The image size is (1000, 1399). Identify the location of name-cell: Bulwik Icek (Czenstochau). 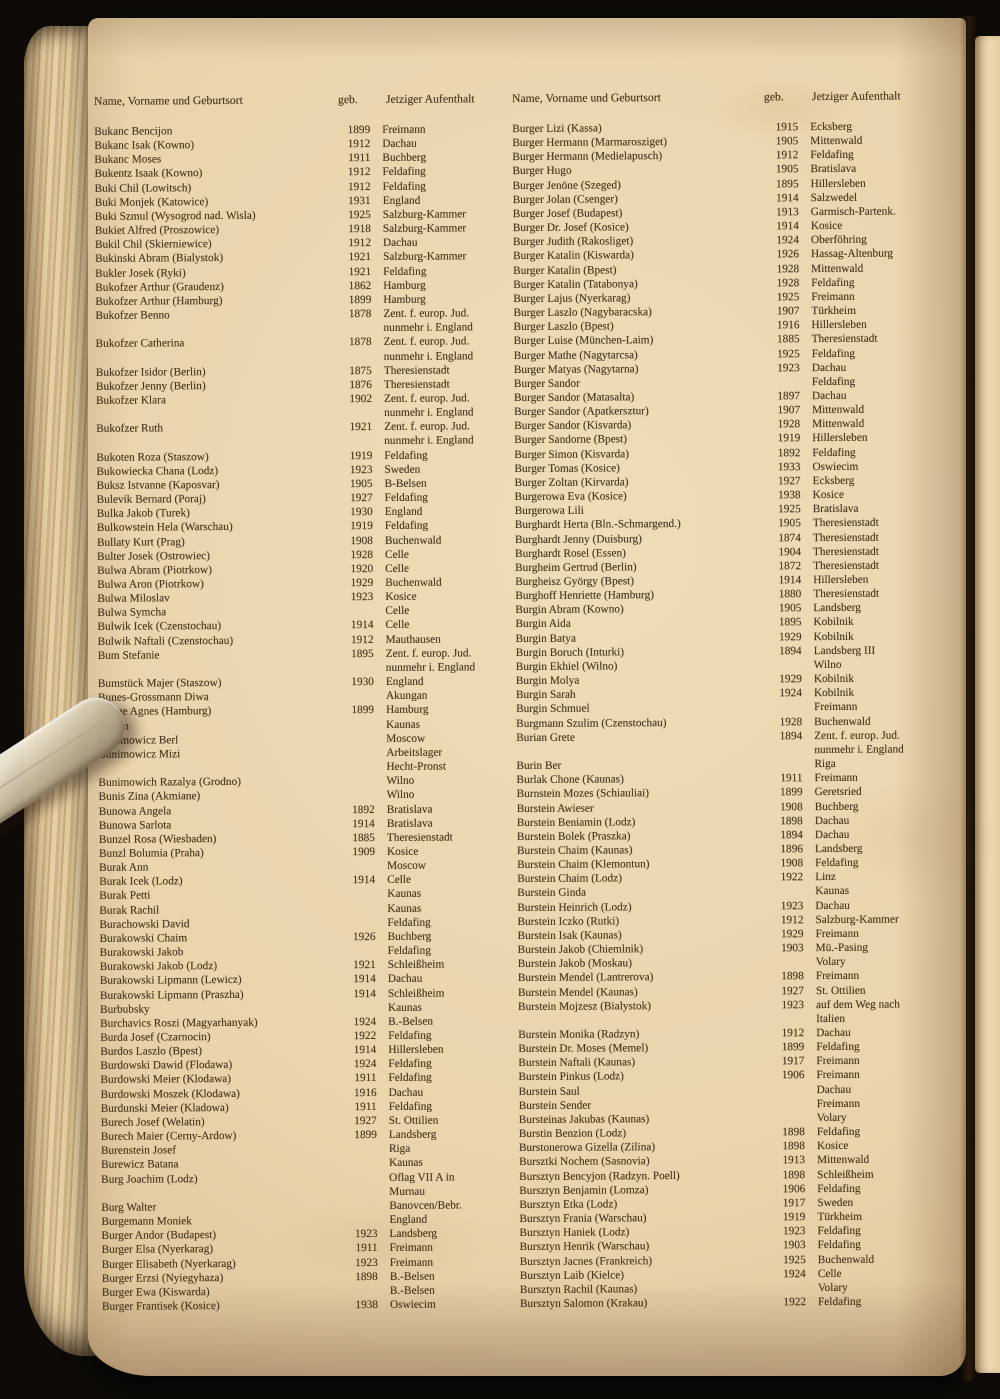
(159, 627).